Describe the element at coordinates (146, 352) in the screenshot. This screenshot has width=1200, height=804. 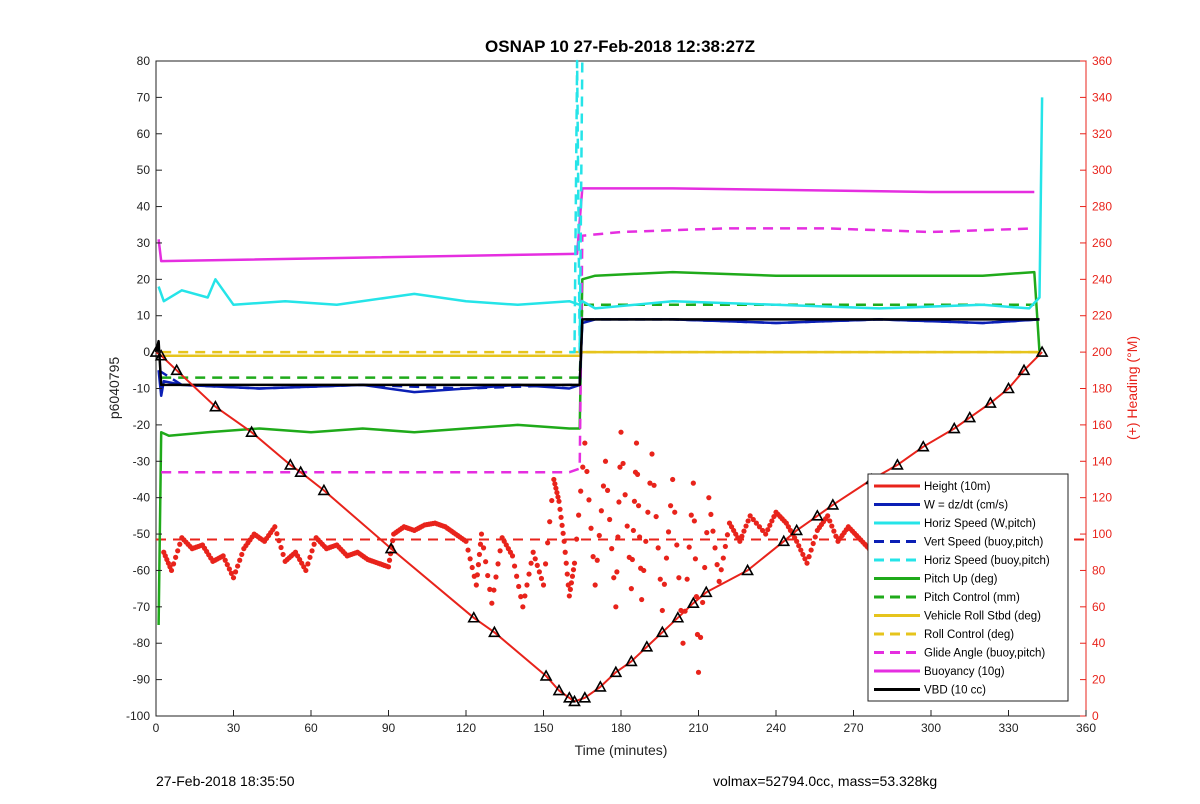
I see `left-tick-label: 0` at that location.